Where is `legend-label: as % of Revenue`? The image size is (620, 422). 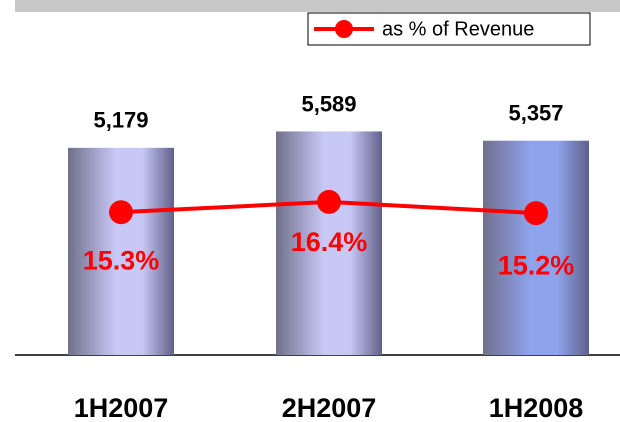
legend-label: as % of Revenue is located at coordinates (458, 29).